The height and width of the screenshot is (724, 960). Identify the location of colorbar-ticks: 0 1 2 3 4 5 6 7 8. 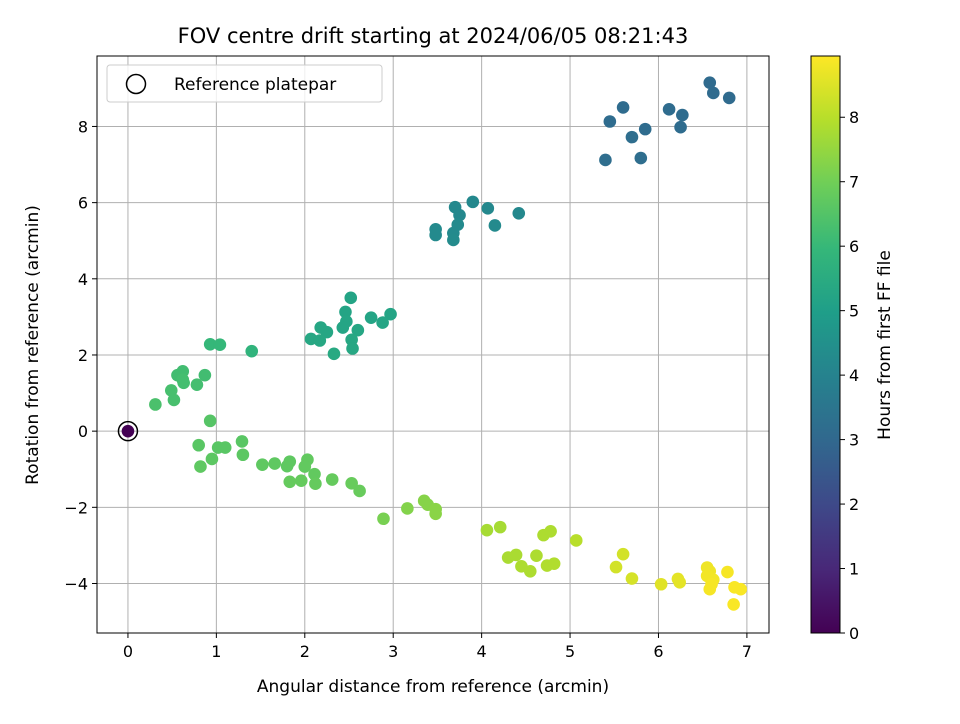
(849, 375).